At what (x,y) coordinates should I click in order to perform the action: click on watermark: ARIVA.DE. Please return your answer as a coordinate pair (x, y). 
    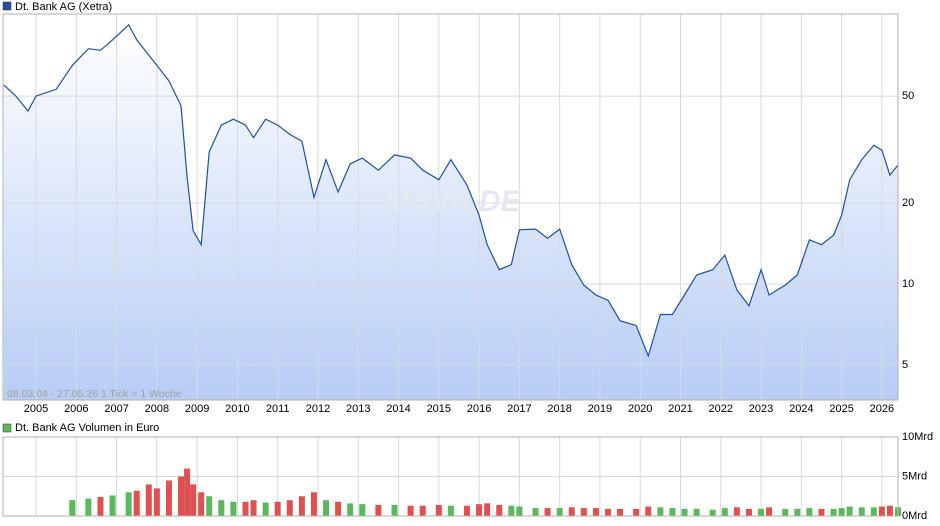
    Looking at the image, I should click on (449, 201).